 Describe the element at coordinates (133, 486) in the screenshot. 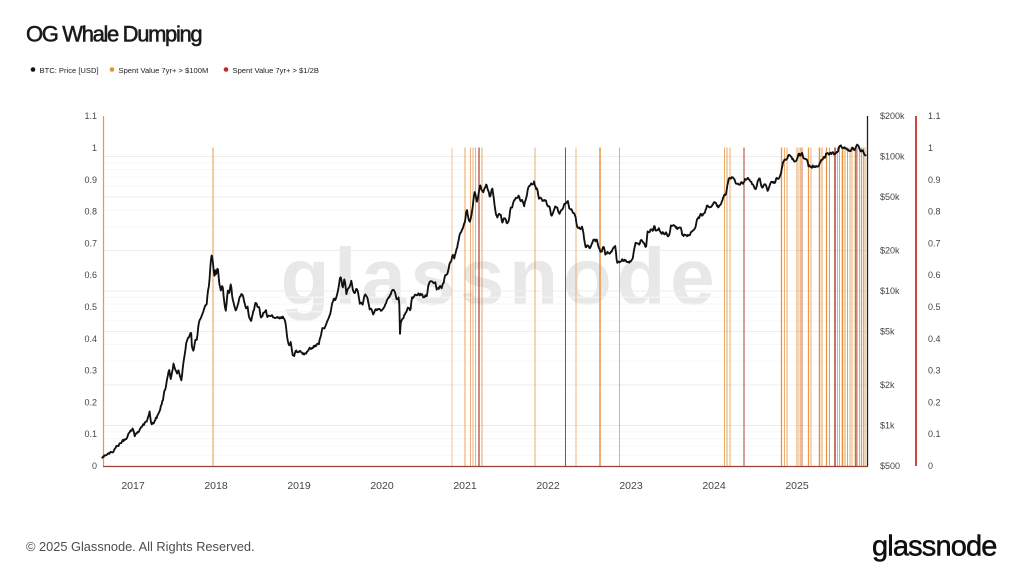

I see `svg-text: 2017` at that location.